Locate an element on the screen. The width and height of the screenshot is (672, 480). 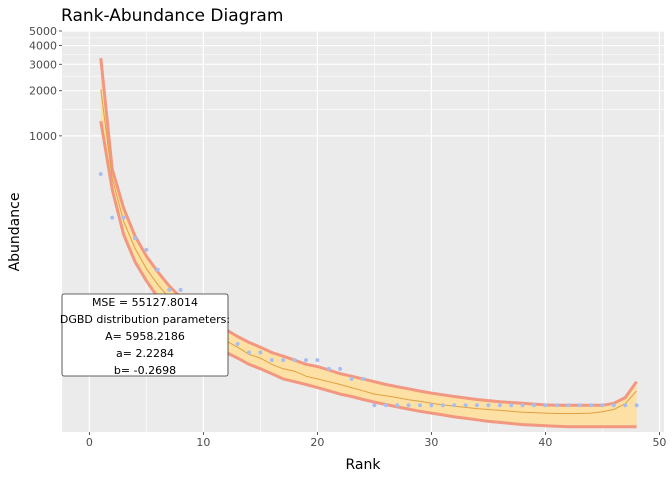
x-tick-label: 30 is located at coordinates (431, 442).